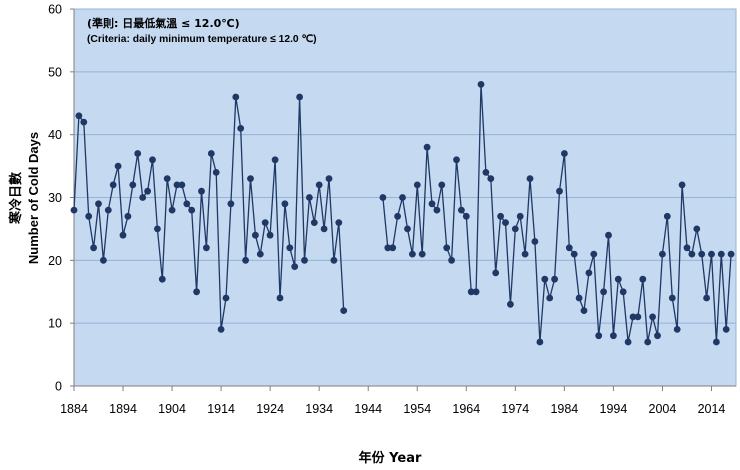 Image resolution: width=740 pixels, height=470 pixels. I want to click on x-tick-label: 1974, so click(515, 409).